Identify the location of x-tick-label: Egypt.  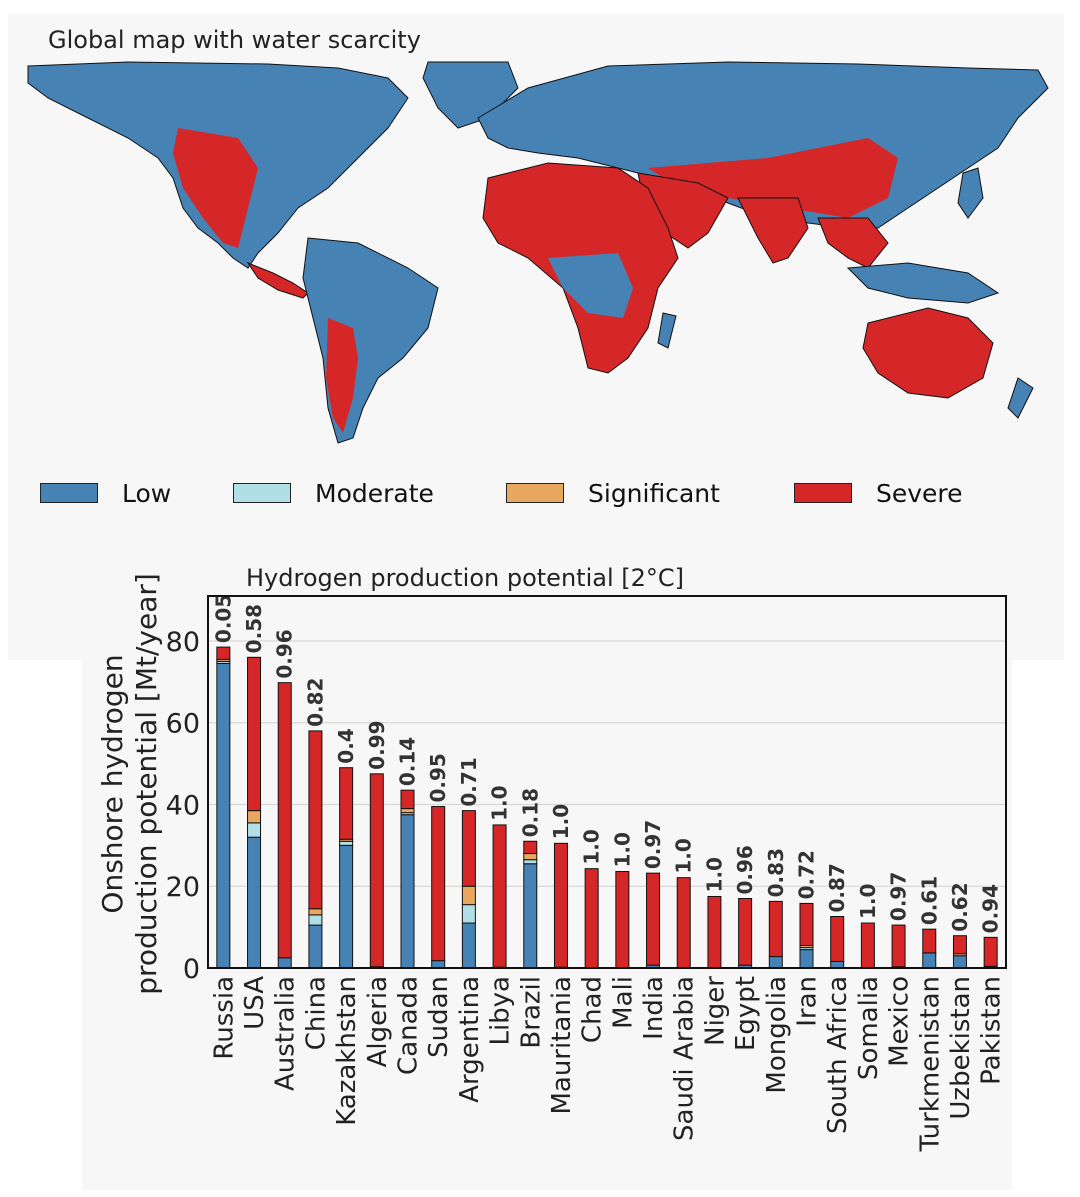
(746, 1013).